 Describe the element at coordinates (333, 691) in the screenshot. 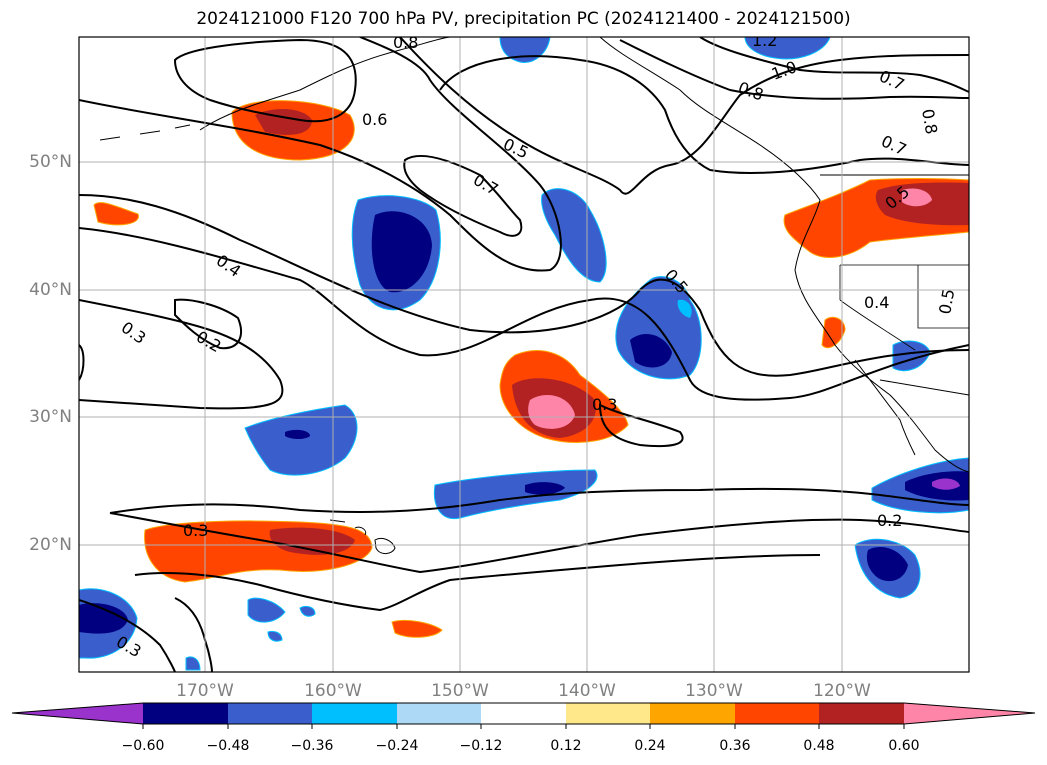

I see `lon-label-160w: 160°W` at that location.